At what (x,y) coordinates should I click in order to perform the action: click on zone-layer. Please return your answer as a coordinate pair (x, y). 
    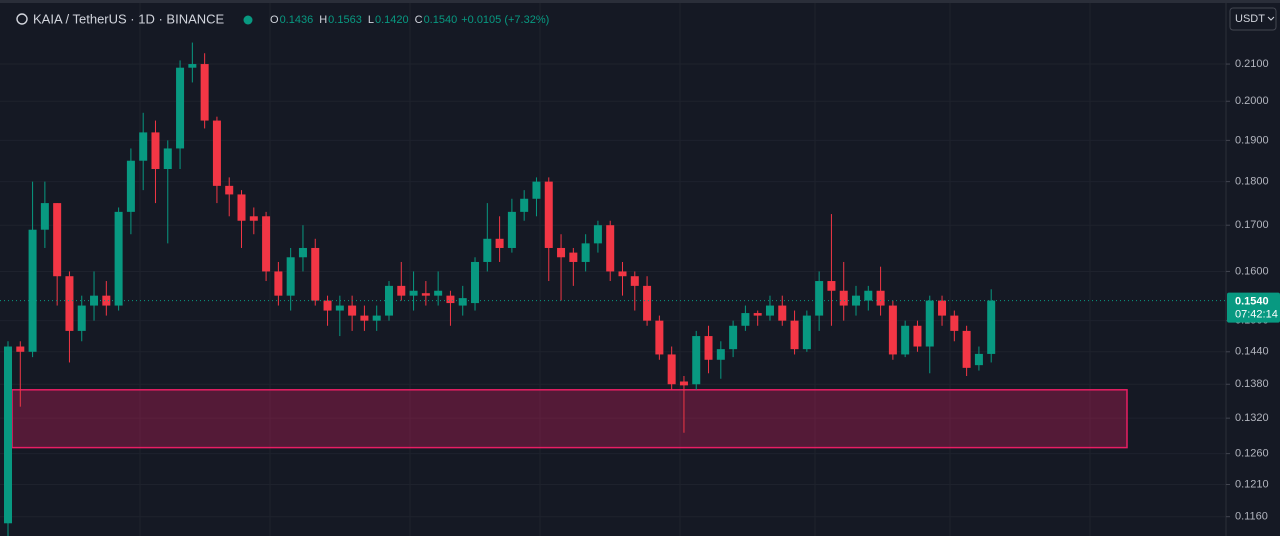
    Looking at the image, I should click on (569, 419).